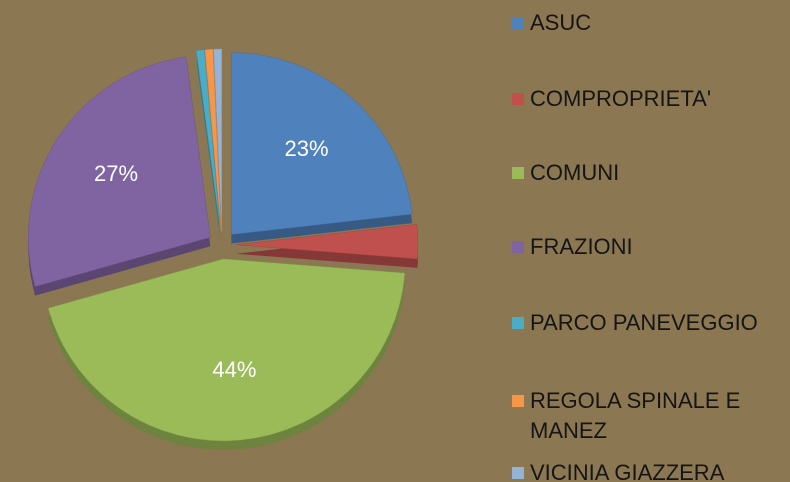 The height and width of the screenshot is (482, 790). I want to click on legend-item: FRAZIONI, so click(647, 247).